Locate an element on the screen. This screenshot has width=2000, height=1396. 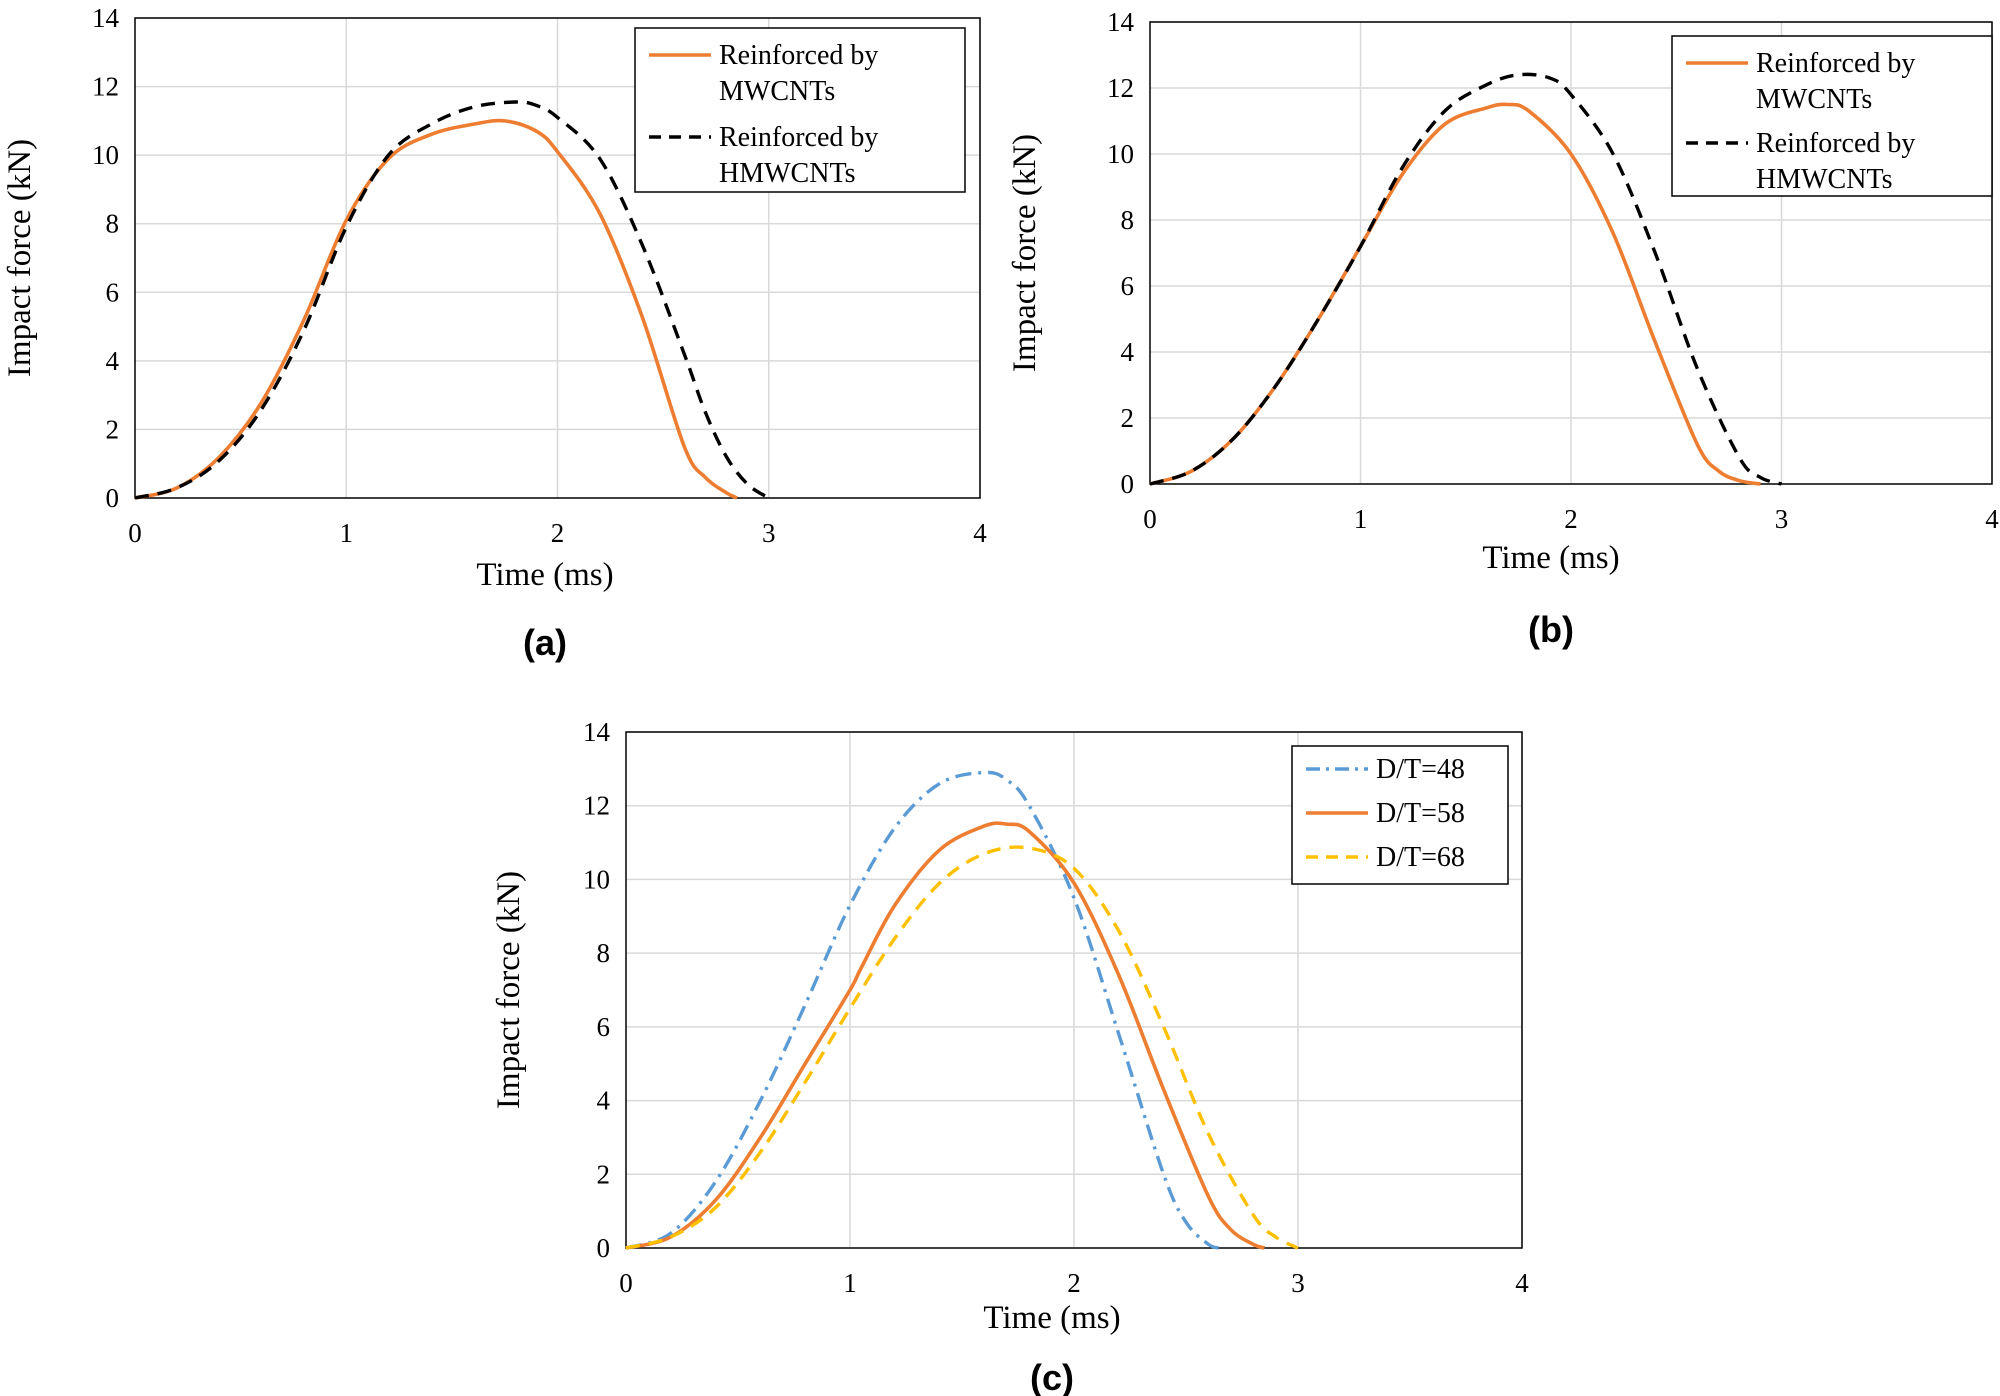
legend: D/T=48 D/T=58 D/T=68 is located at coordinates (1400, 815).